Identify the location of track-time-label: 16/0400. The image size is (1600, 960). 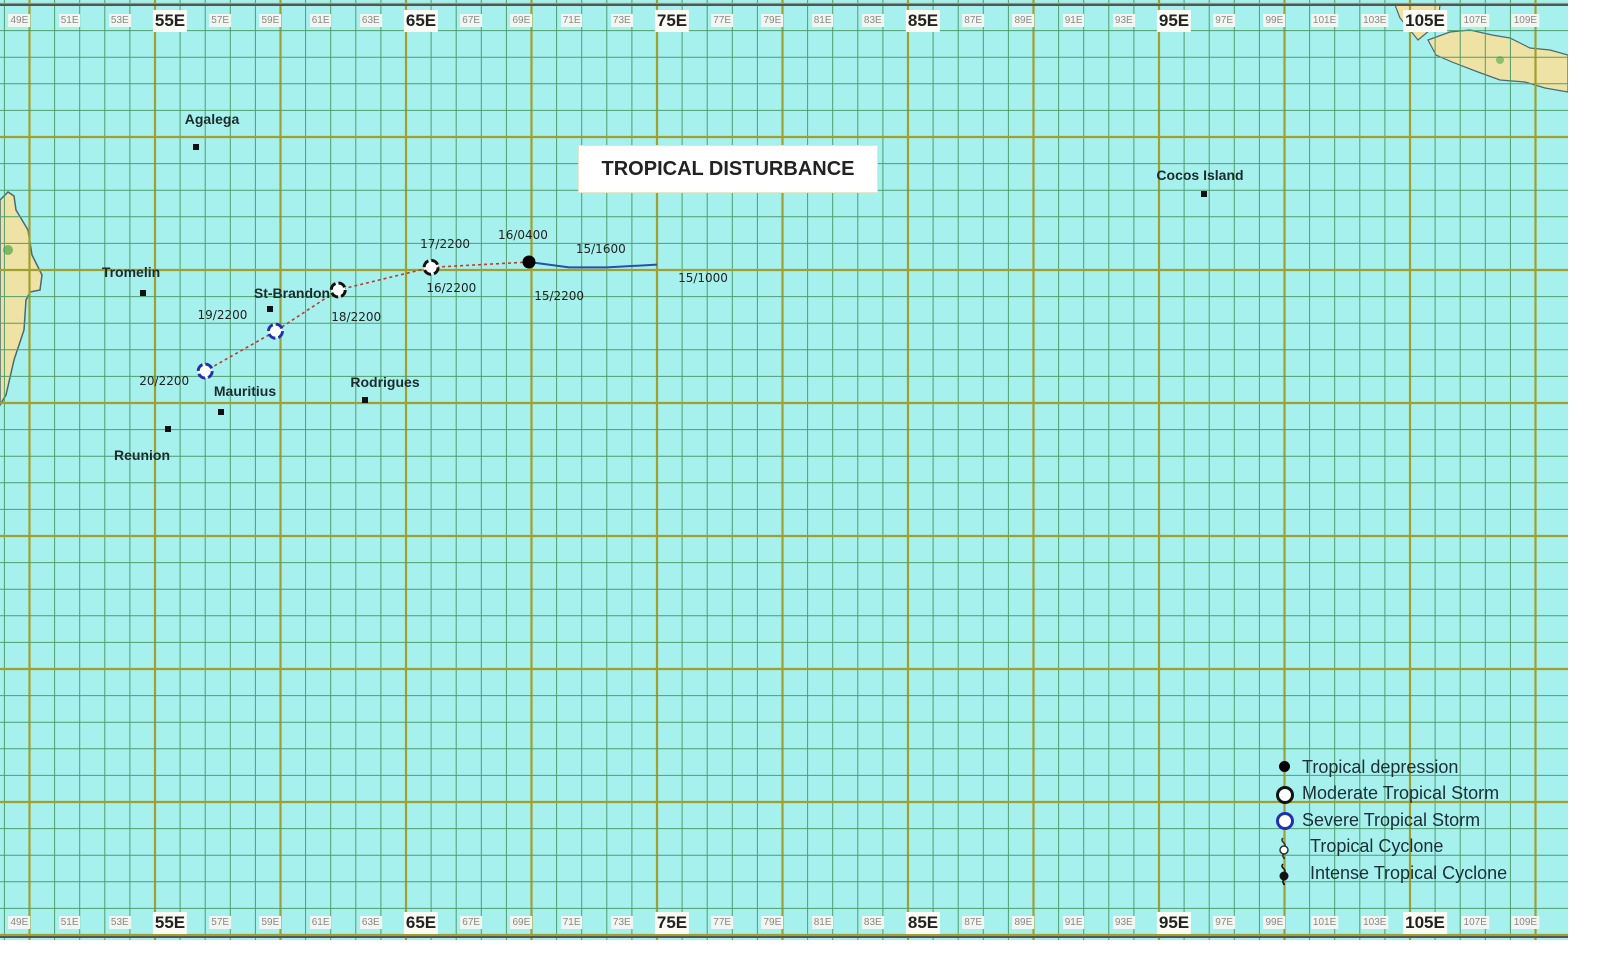
(523, 235).